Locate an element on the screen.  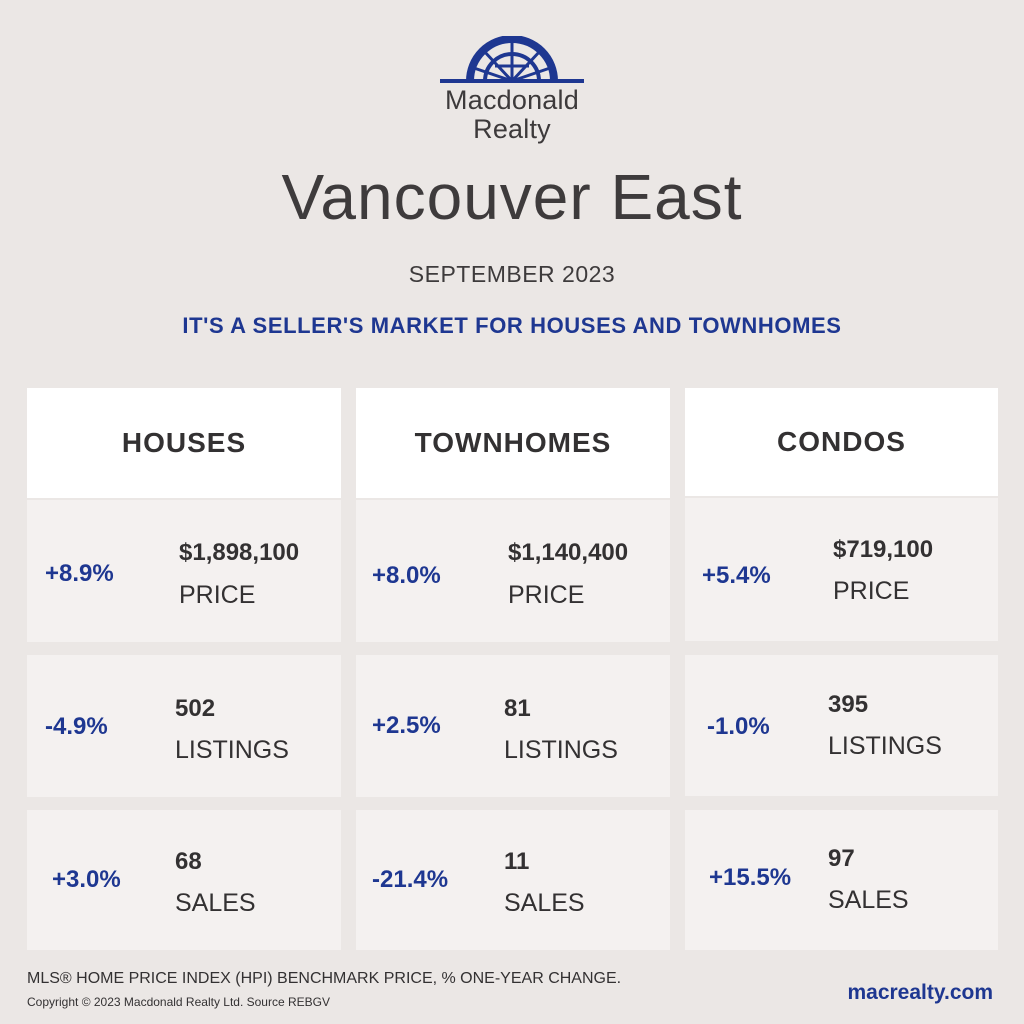
report-month: SEPTEMBER 2023 is located at coordinates (512, 274).